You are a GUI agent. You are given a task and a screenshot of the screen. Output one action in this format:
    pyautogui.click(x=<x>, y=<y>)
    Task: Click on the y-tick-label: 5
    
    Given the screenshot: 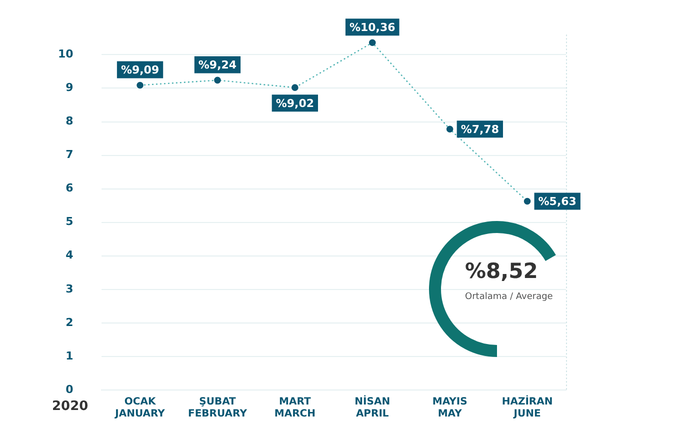 What is the action you would take?
    pyautogui.click(x=70, y=221)
    